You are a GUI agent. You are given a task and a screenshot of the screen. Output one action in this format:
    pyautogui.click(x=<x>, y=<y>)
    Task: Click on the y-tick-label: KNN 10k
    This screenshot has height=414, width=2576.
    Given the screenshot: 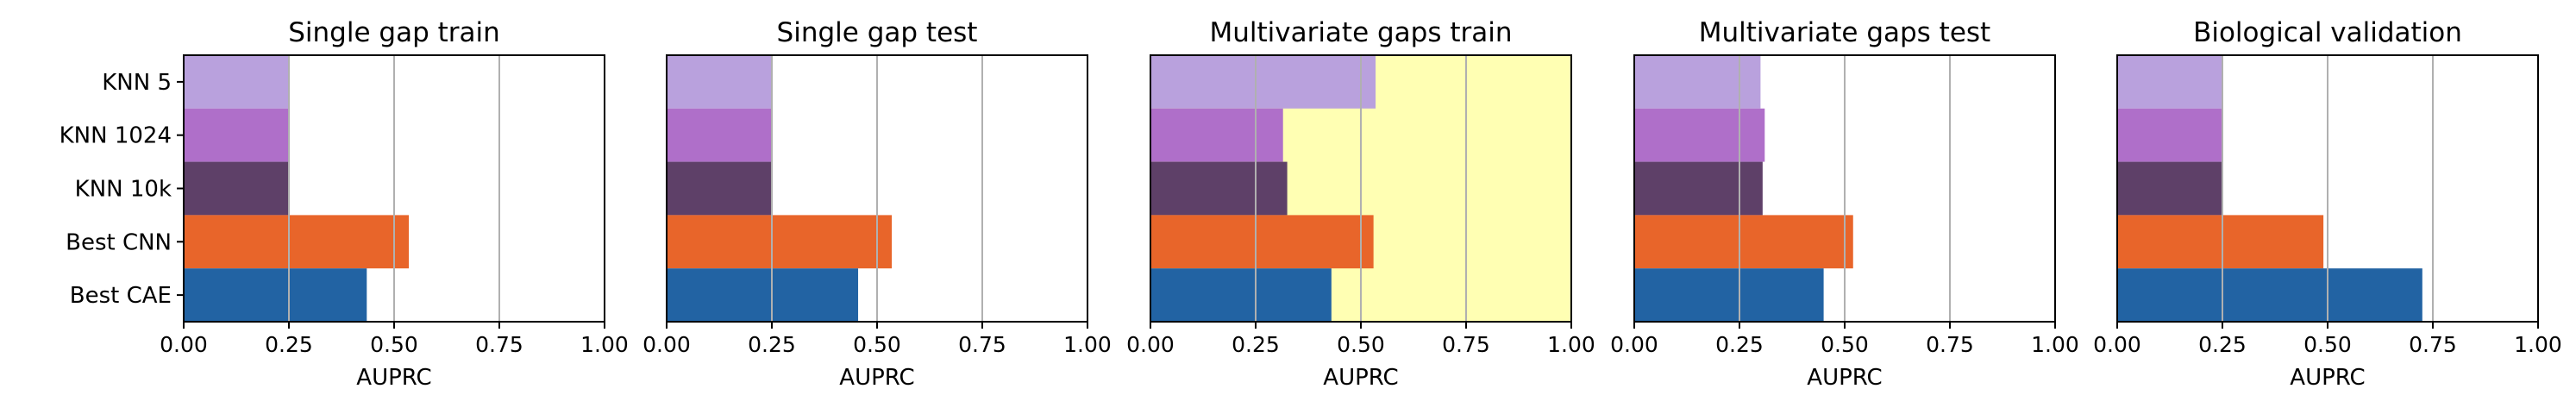 What is the action you would take?
    pyautogui.click(x=123, y=190)
    